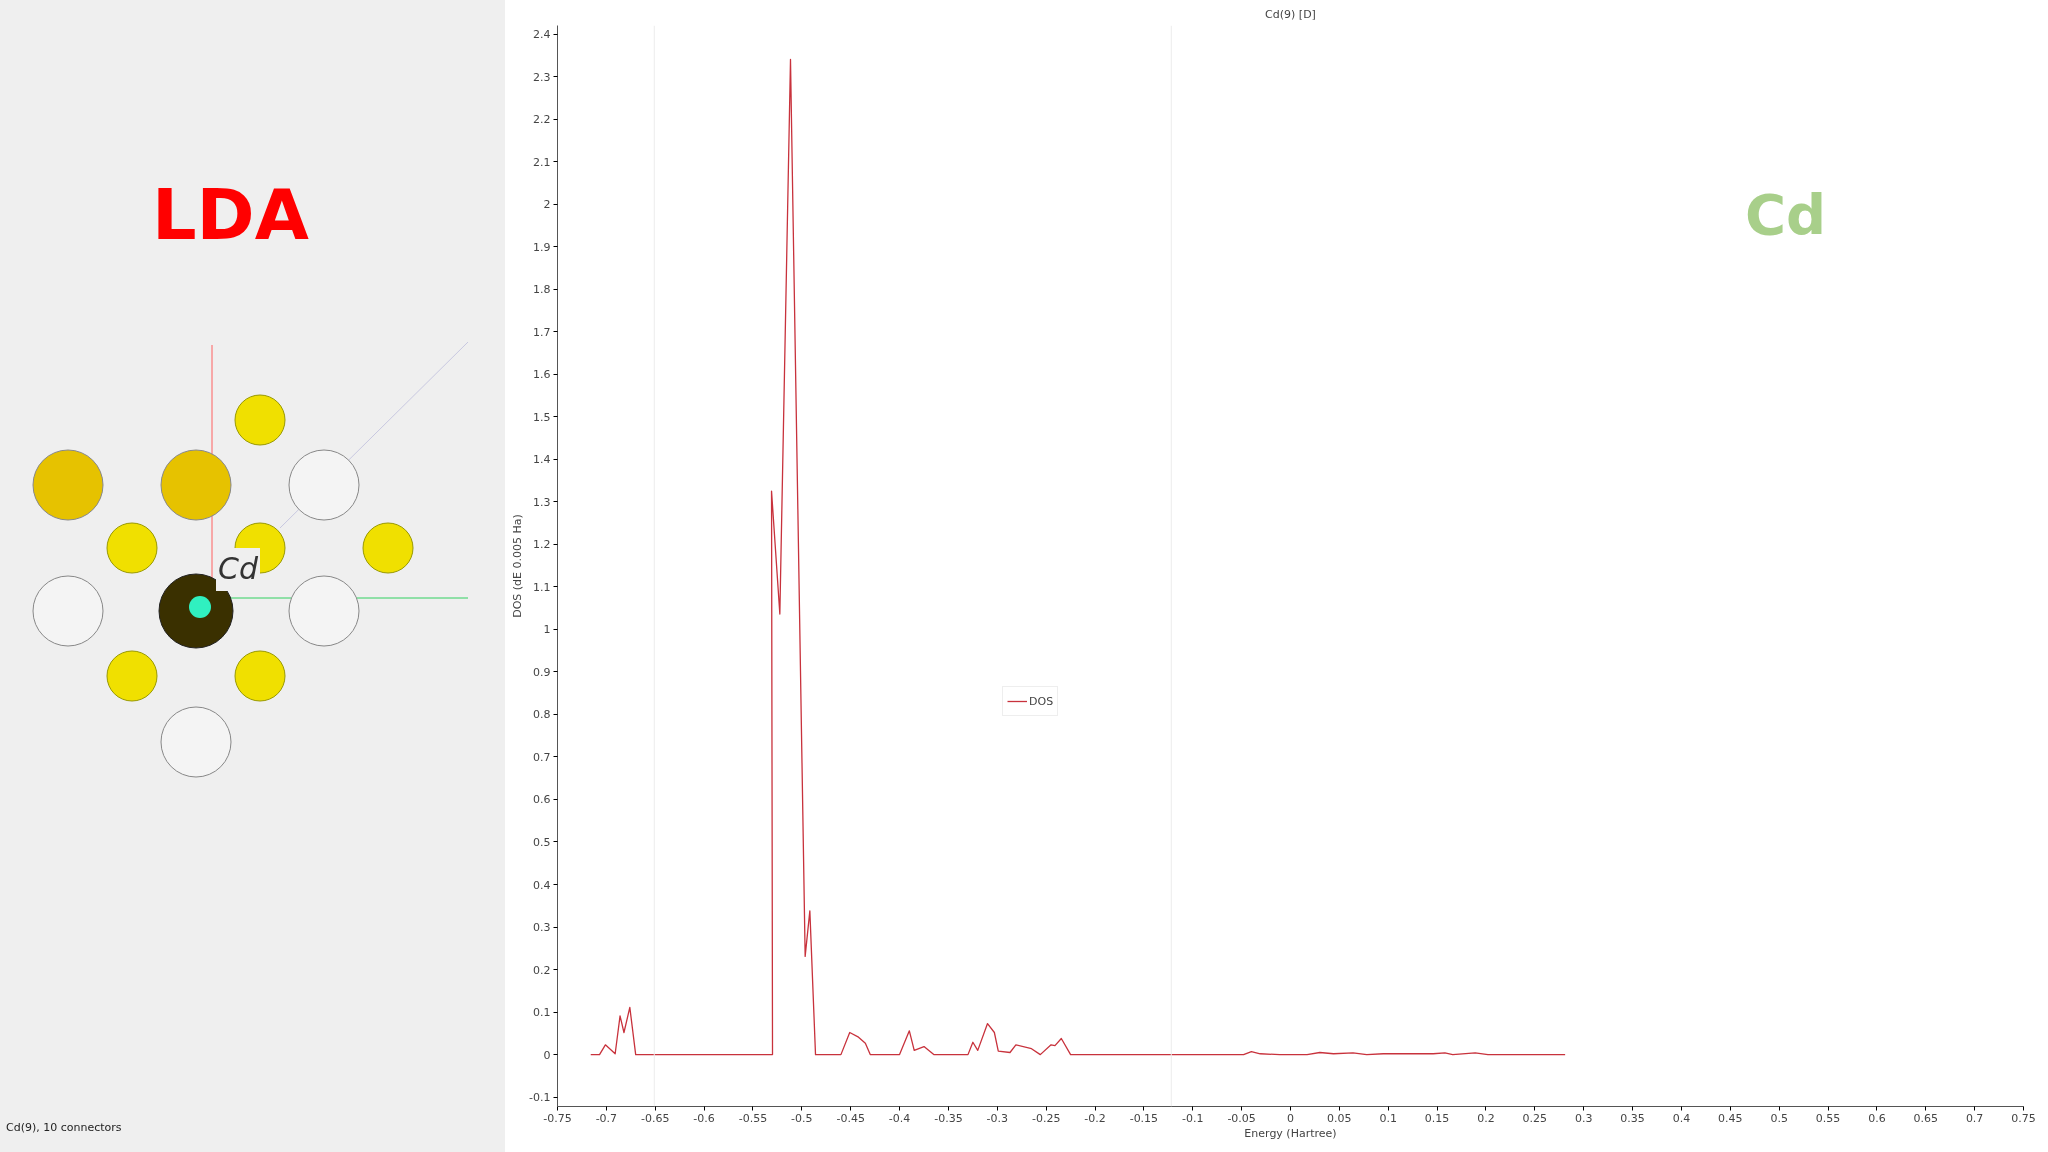 The height and width of the screenshot is (1152, 2048). Describe the element at coordinates (997, 1118) in the screenshot. I see `x-tick-label: -0.3` at that location.